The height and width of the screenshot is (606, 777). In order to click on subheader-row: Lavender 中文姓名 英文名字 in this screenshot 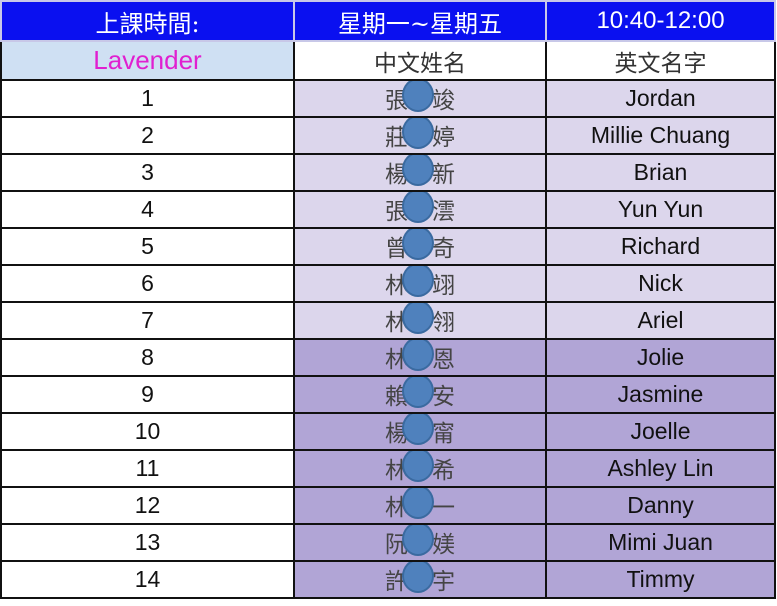, I will do `click(388, 60)`.